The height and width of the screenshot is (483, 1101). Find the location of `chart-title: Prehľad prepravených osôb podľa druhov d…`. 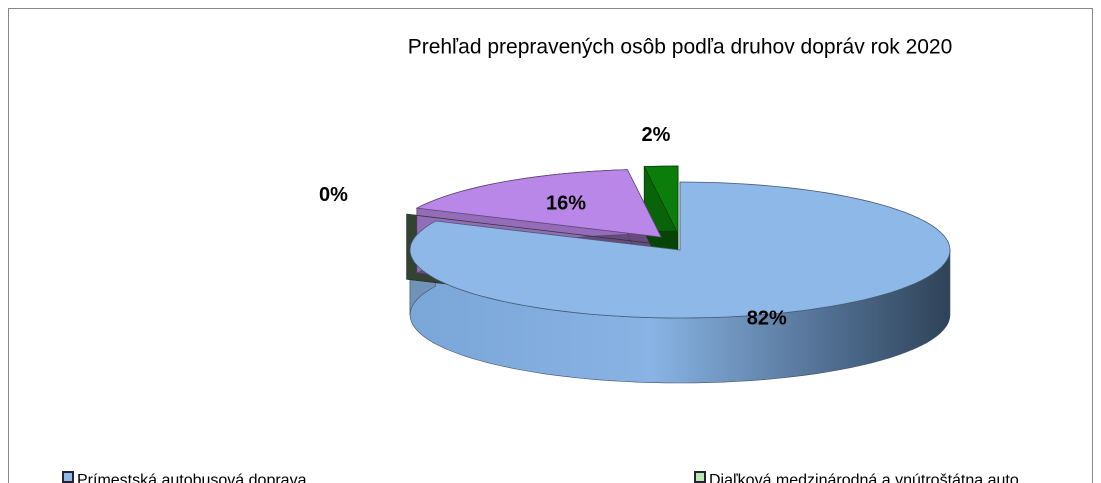

chart-title: Prehľad prepravených osôb podľa druhov d… is located at coordinates (680, 47).